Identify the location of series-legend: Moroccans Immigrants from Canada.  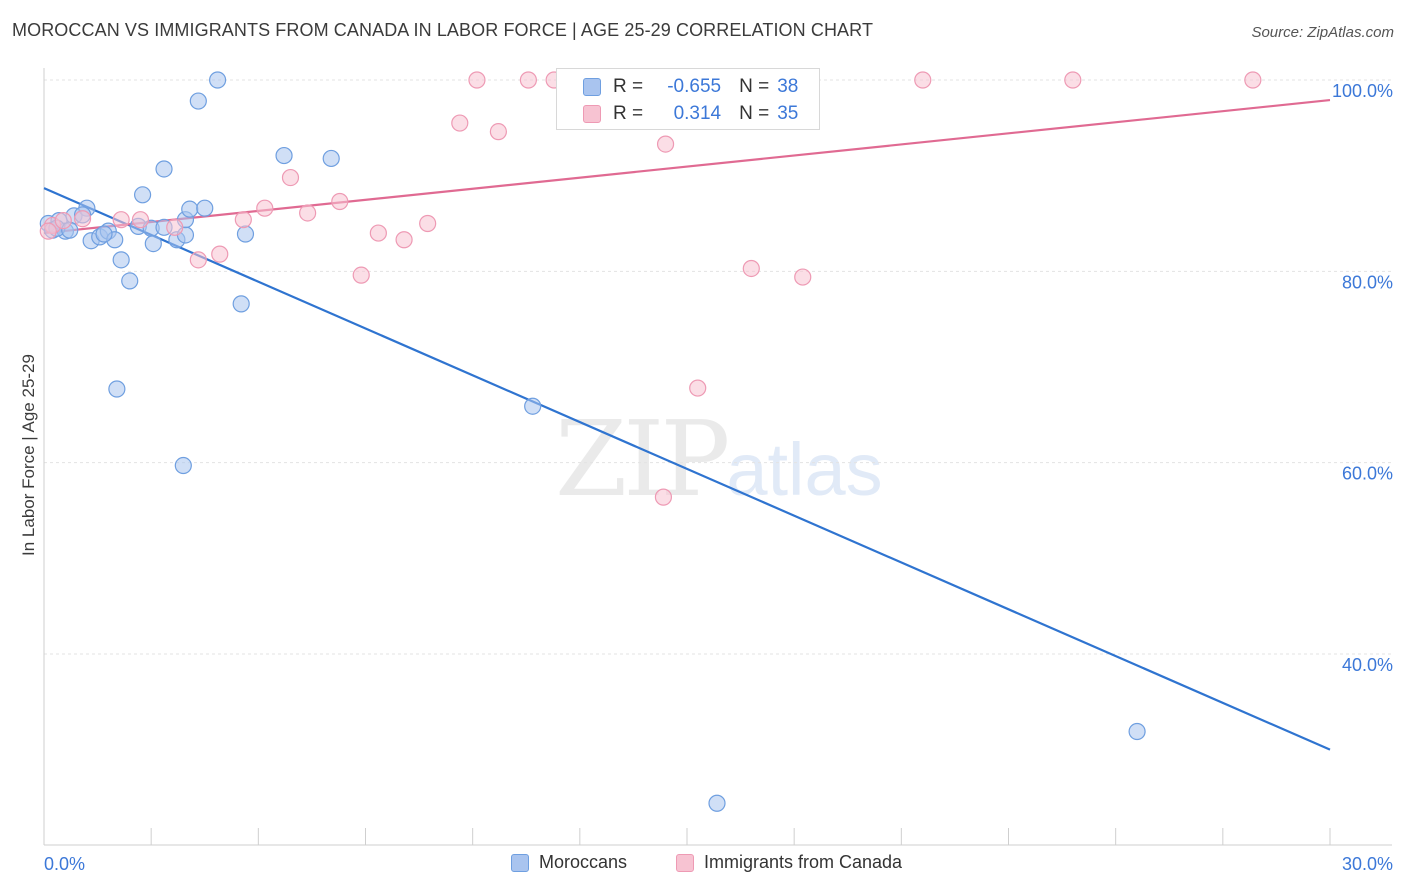
(703, 865).